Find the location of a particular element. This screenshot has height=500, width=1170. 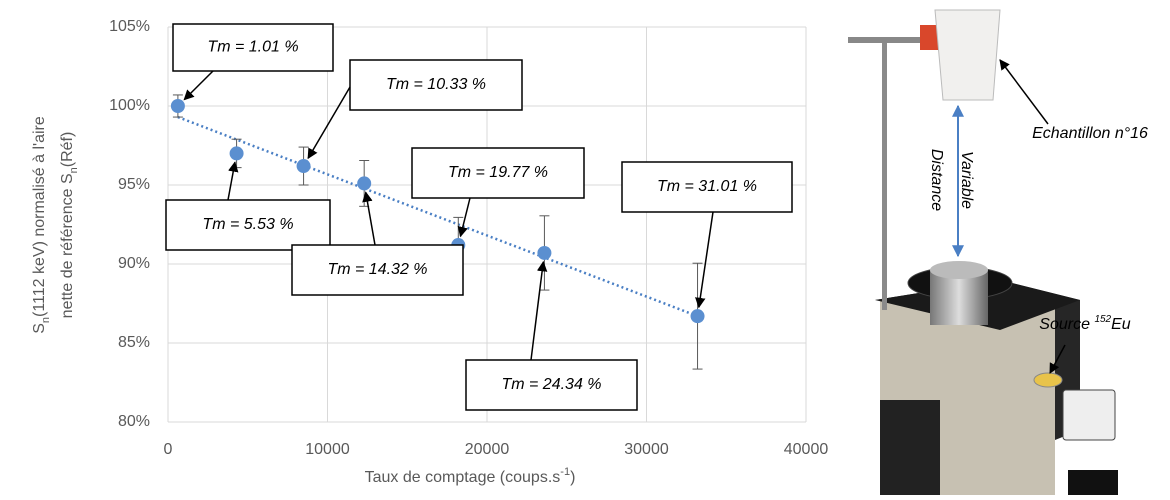

annotation: Tm = 14.32 % is located at coordinates (377, 269).